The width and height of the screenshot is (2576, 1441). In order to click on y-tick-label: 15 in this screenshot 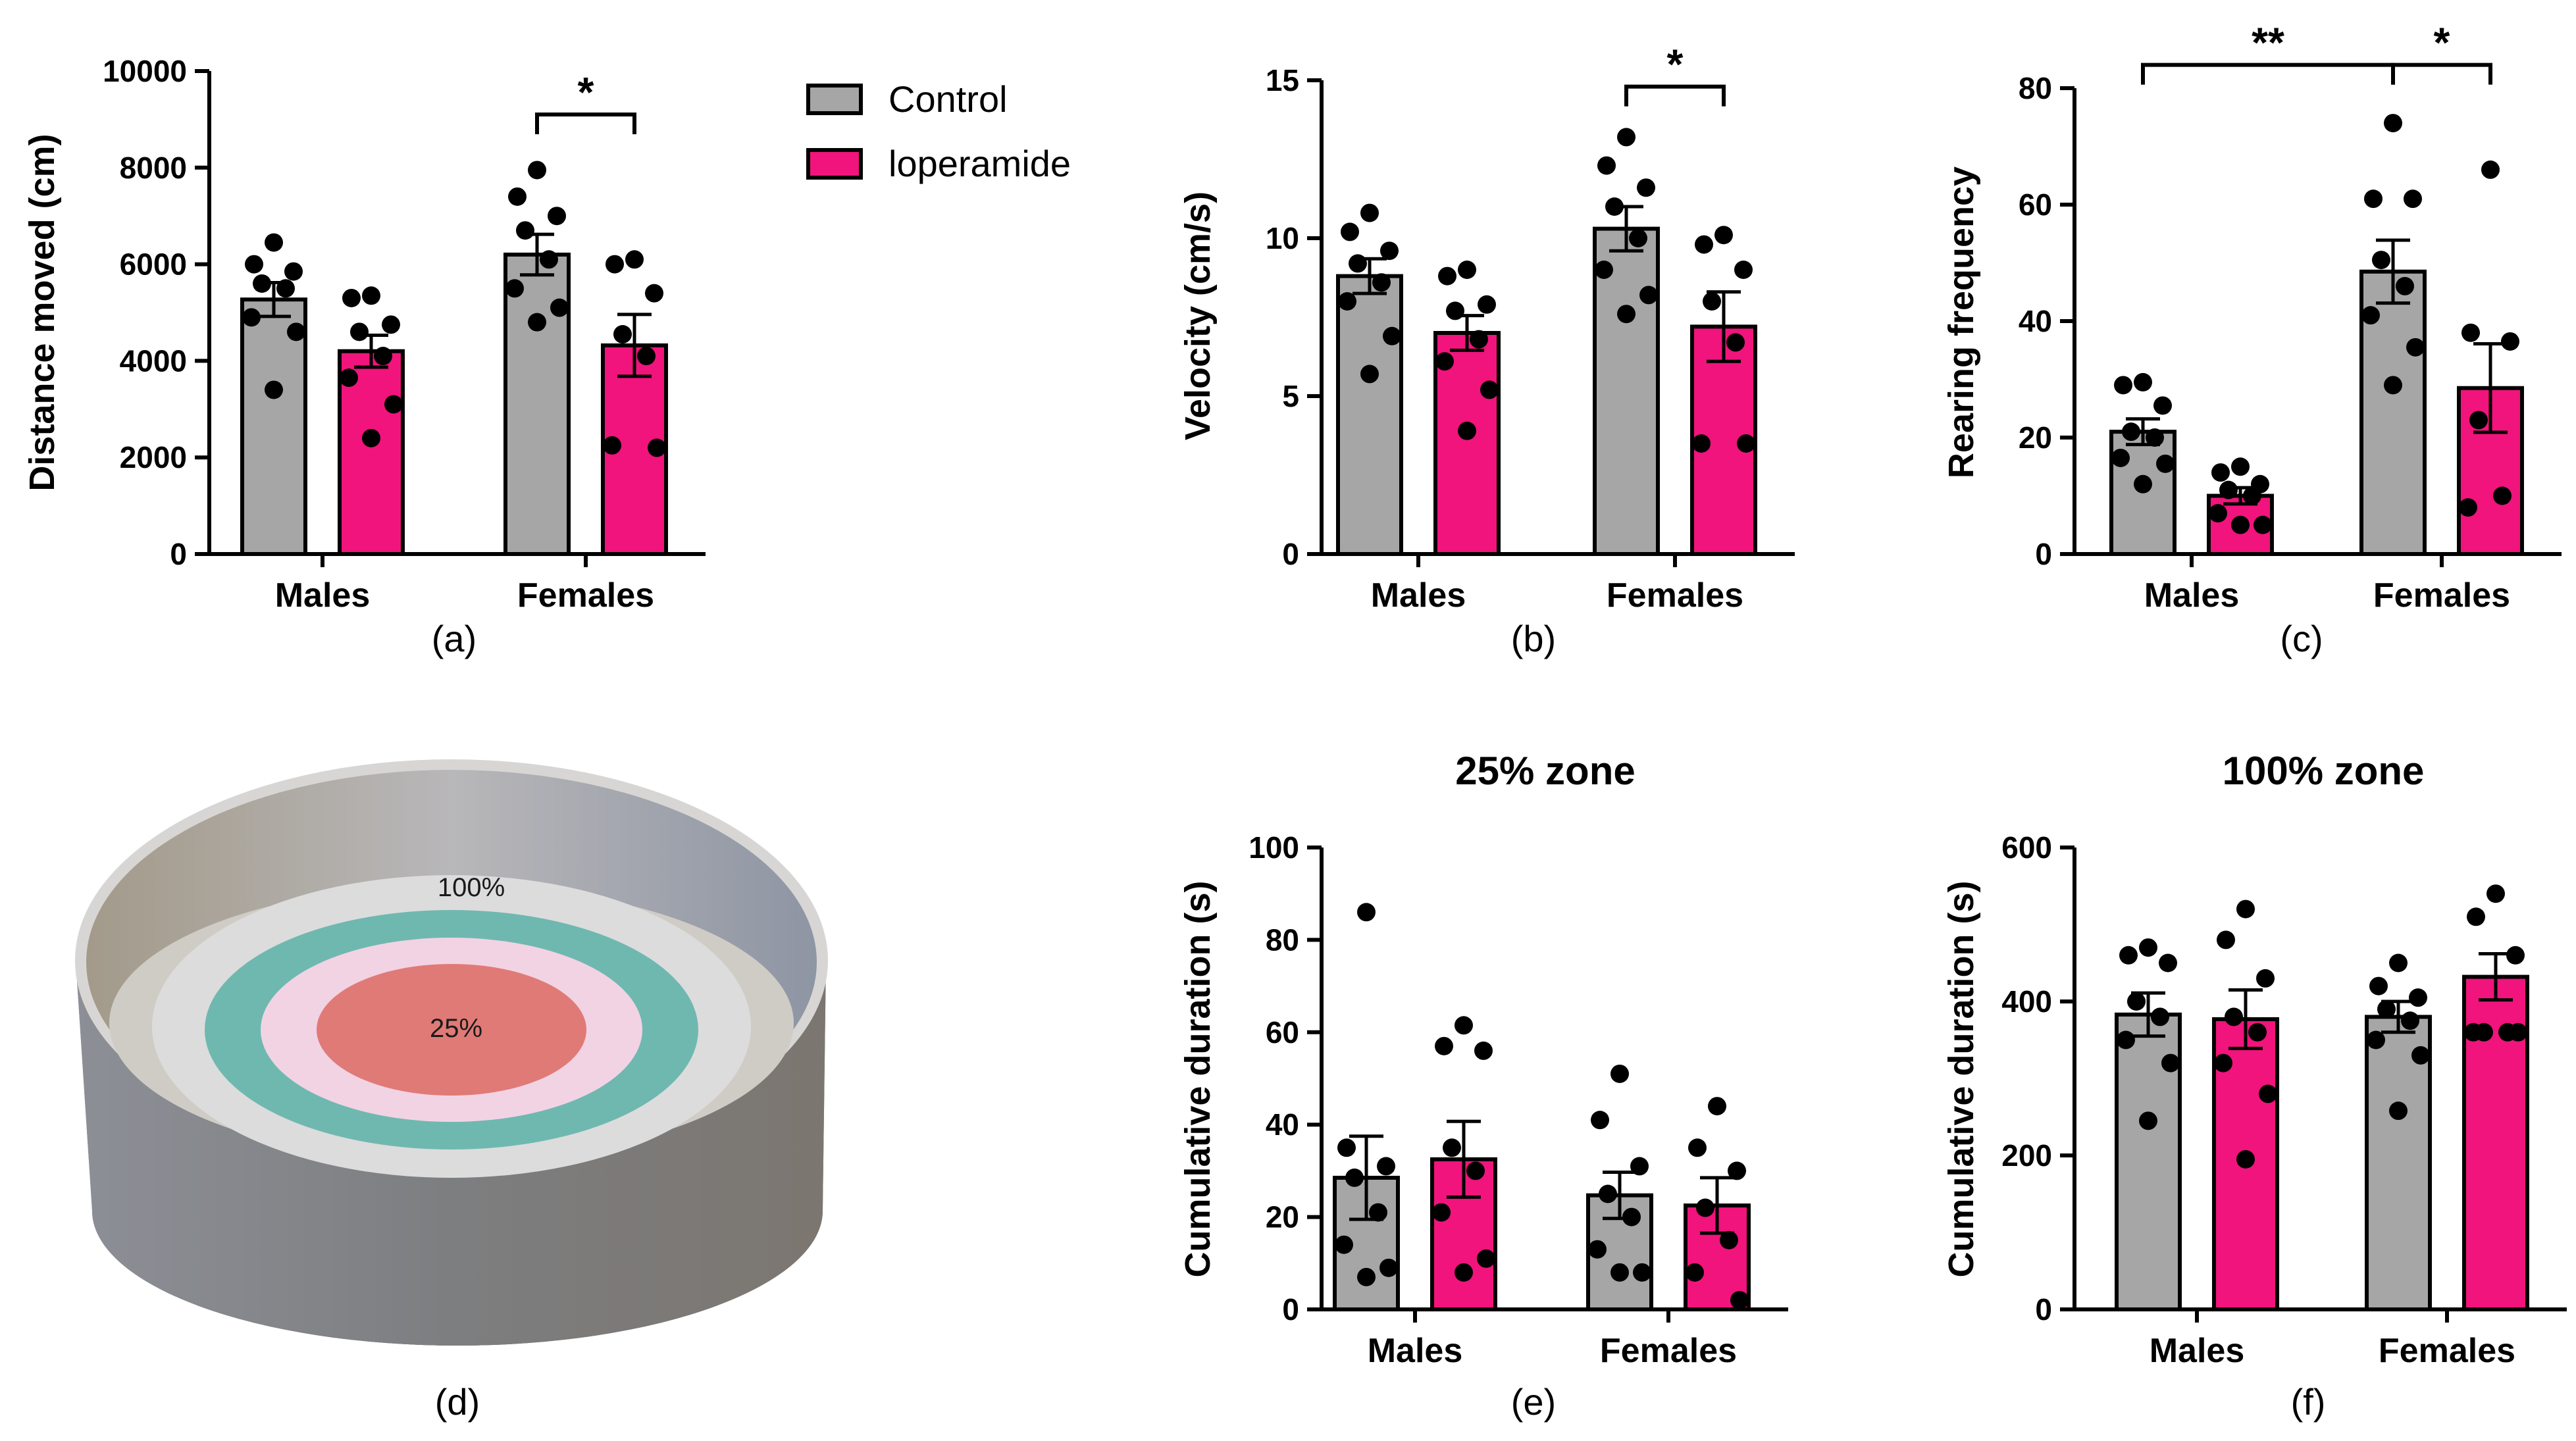, I will do `click(1282, 80)`.